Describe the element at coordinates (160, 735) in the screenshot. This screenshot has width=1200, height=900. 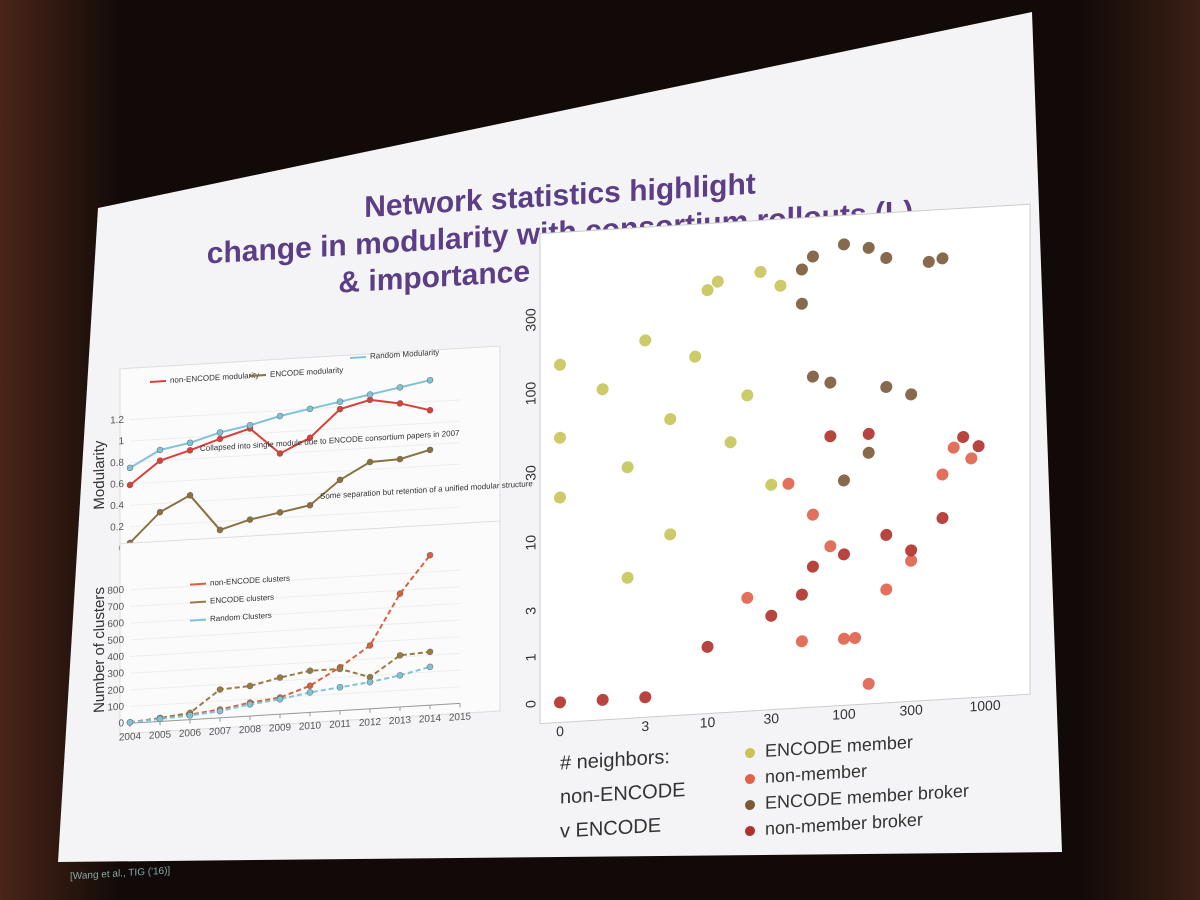
I see `x-tick-label: 2005` at that location.